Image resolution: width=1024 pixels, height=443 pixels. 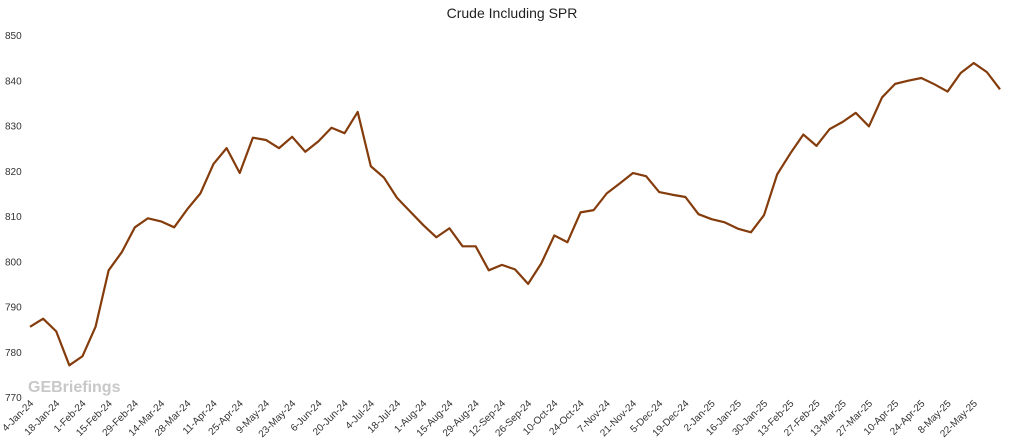 What do you see at coordinates (13, 172) in the screenshot?
I see `y-tick-label: 820` at bounding box center [13, 172].